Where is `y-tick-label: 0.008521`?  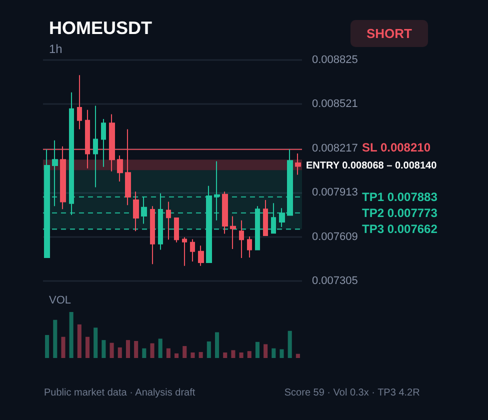 y-tick-label: 0.008521 is located at coordinates (335, 104).